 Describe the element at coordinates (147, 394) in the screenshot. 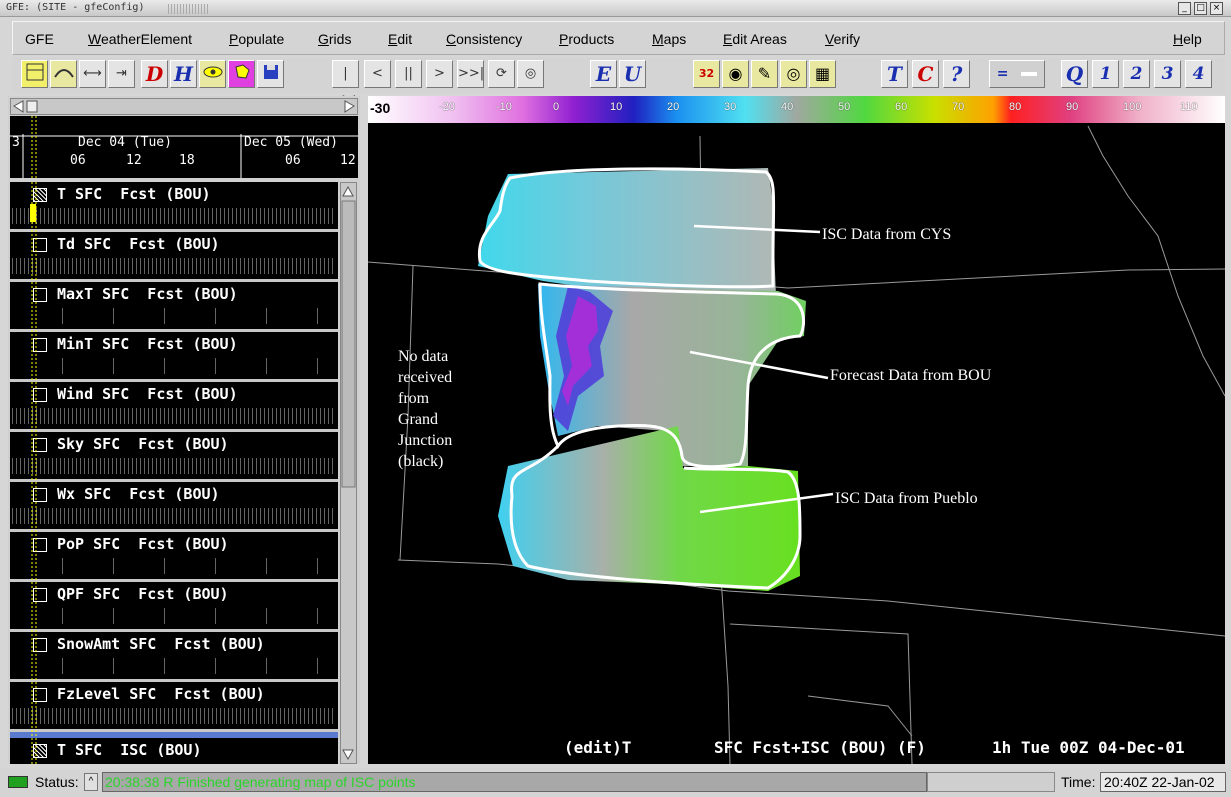

I see `grid-row-label: Wind SFC Fcst (BOU)` at that location.